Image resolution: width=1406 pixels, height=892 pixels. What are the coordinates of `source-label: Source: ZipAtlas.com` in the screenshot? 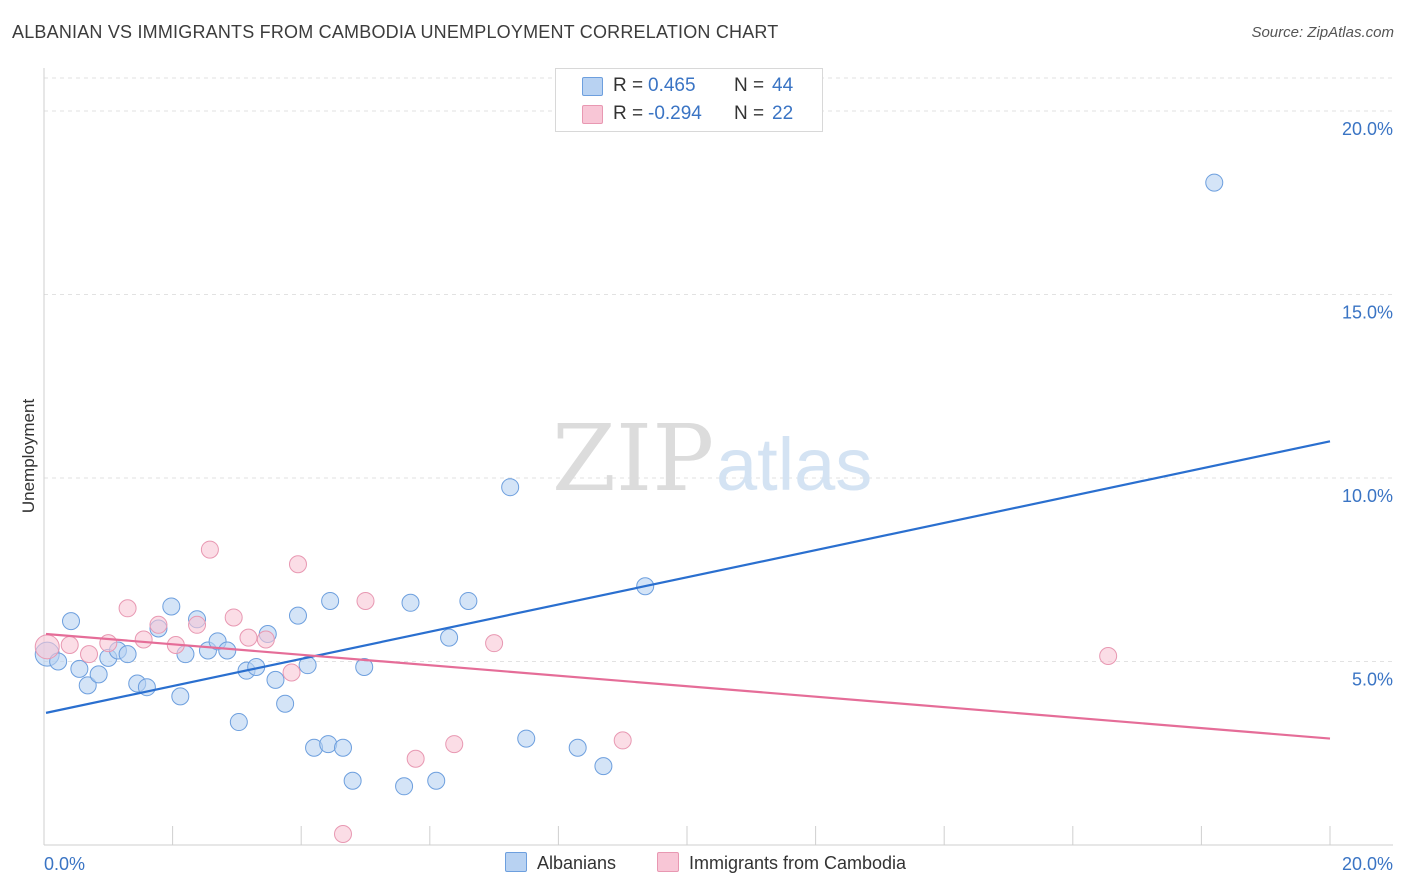 It's located at (1322, 32).